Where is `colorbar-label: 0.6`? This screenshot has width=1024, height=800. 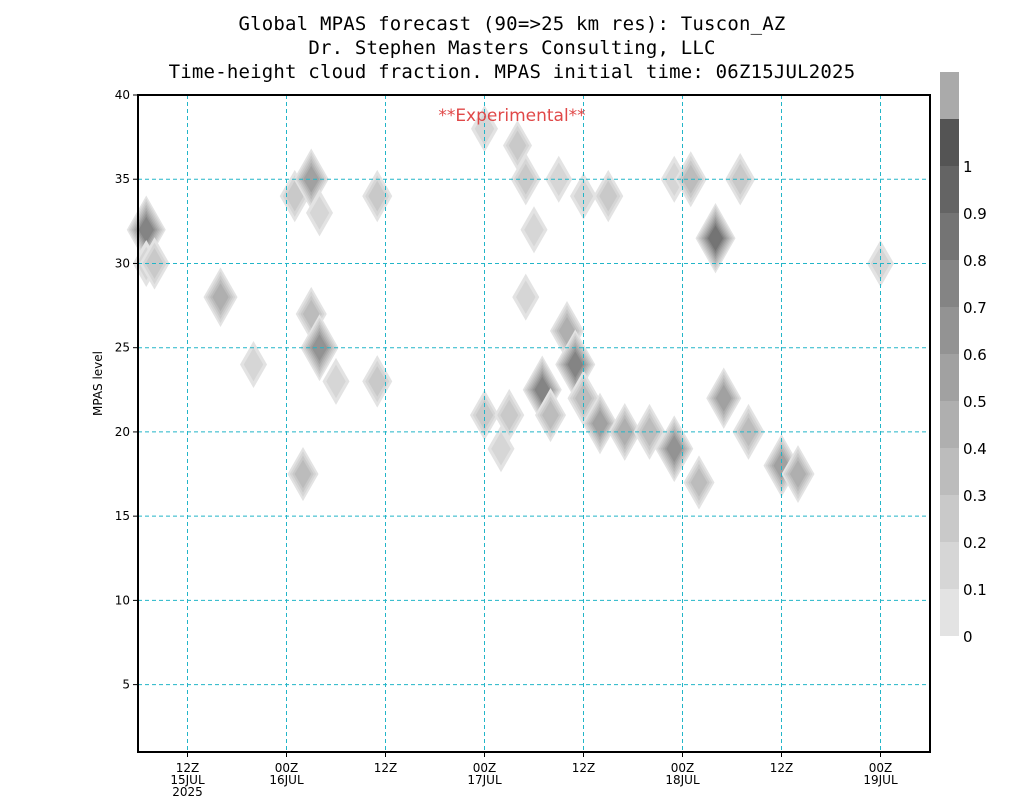
colorbar-label: 0.6 is located at coordinates (975, 355).